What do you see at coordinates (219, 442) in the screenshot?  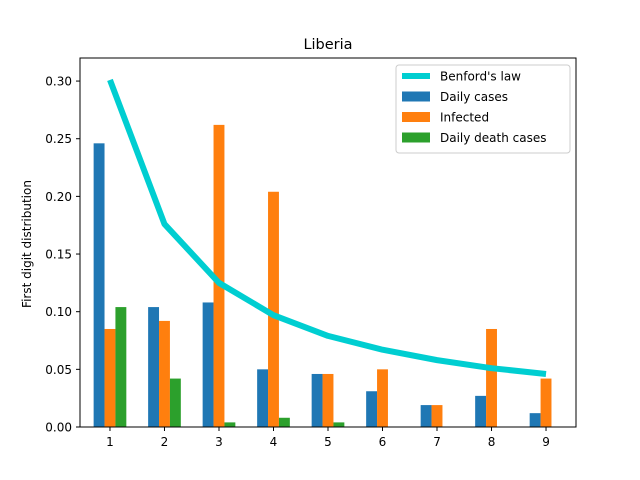 I see `x-tick-label: 3` at bounding box center [219, 442].